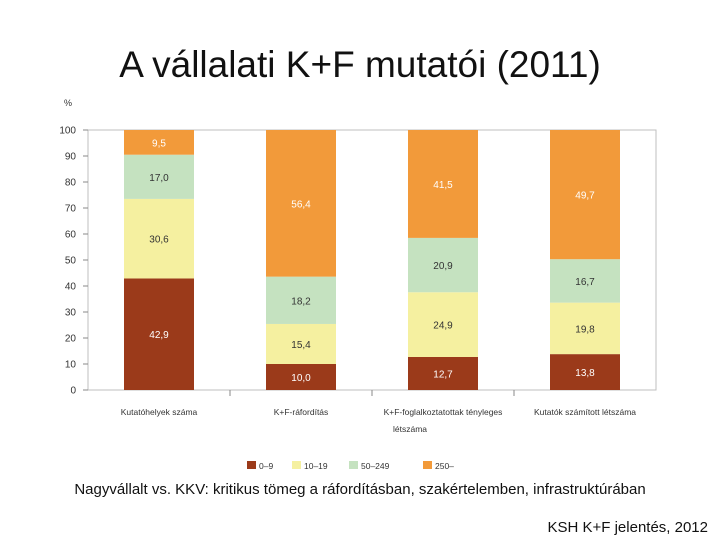 Image resolution: width=720 pixels, height=540 pixels. I want to click on y-tick-label: 40, so click(71, 287).